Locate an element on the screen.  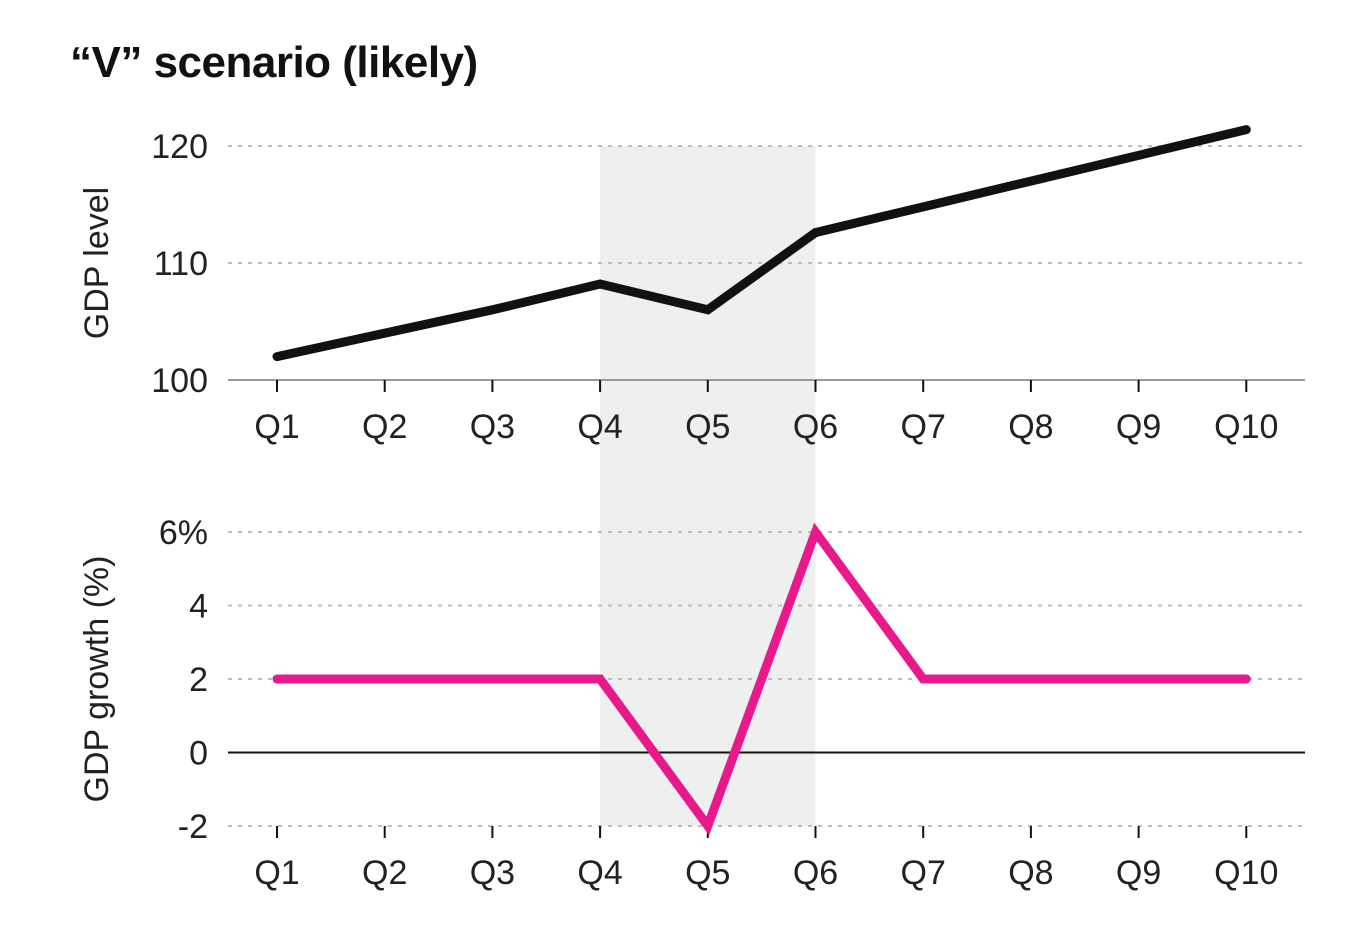
y-tick-label: 100 is located at coordinates (179, 381).